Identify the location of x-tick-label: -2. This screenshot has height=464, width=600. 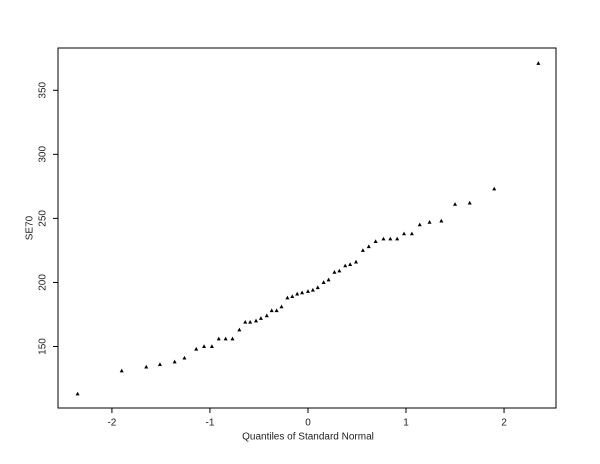
(111, 423).